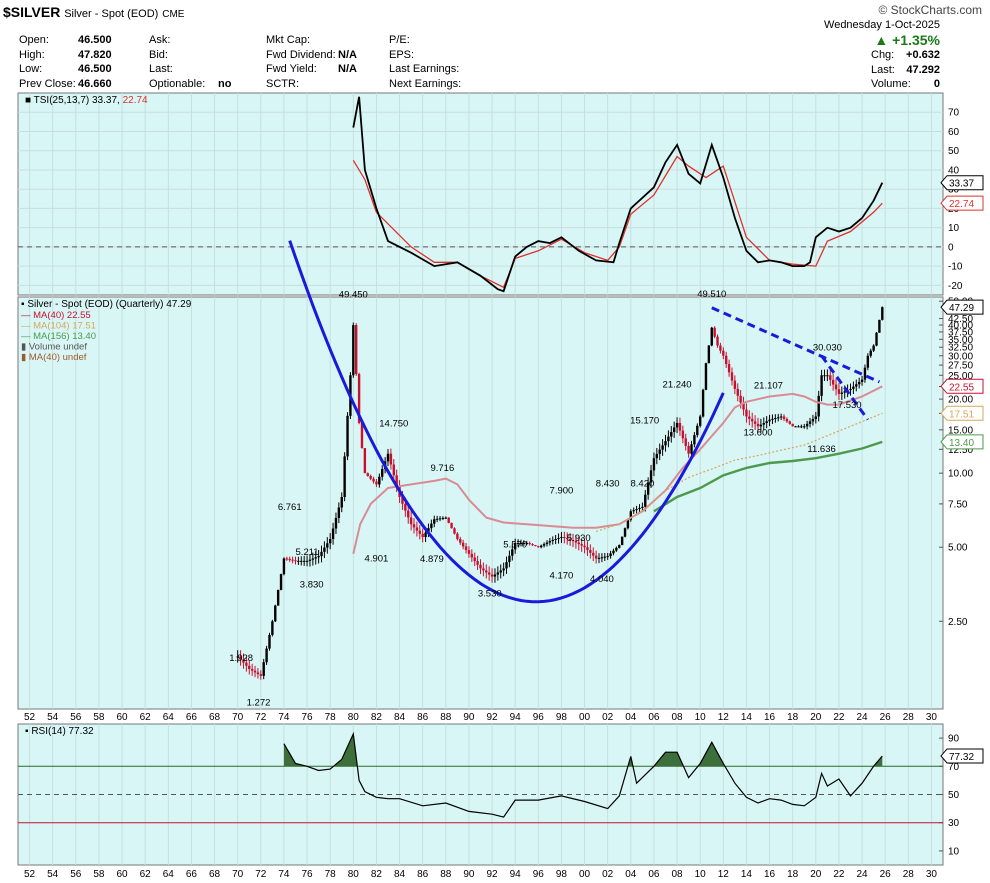  Describe the element at coordinates (173, 14) in the screenshot. I see `exchange: CME` at that location.